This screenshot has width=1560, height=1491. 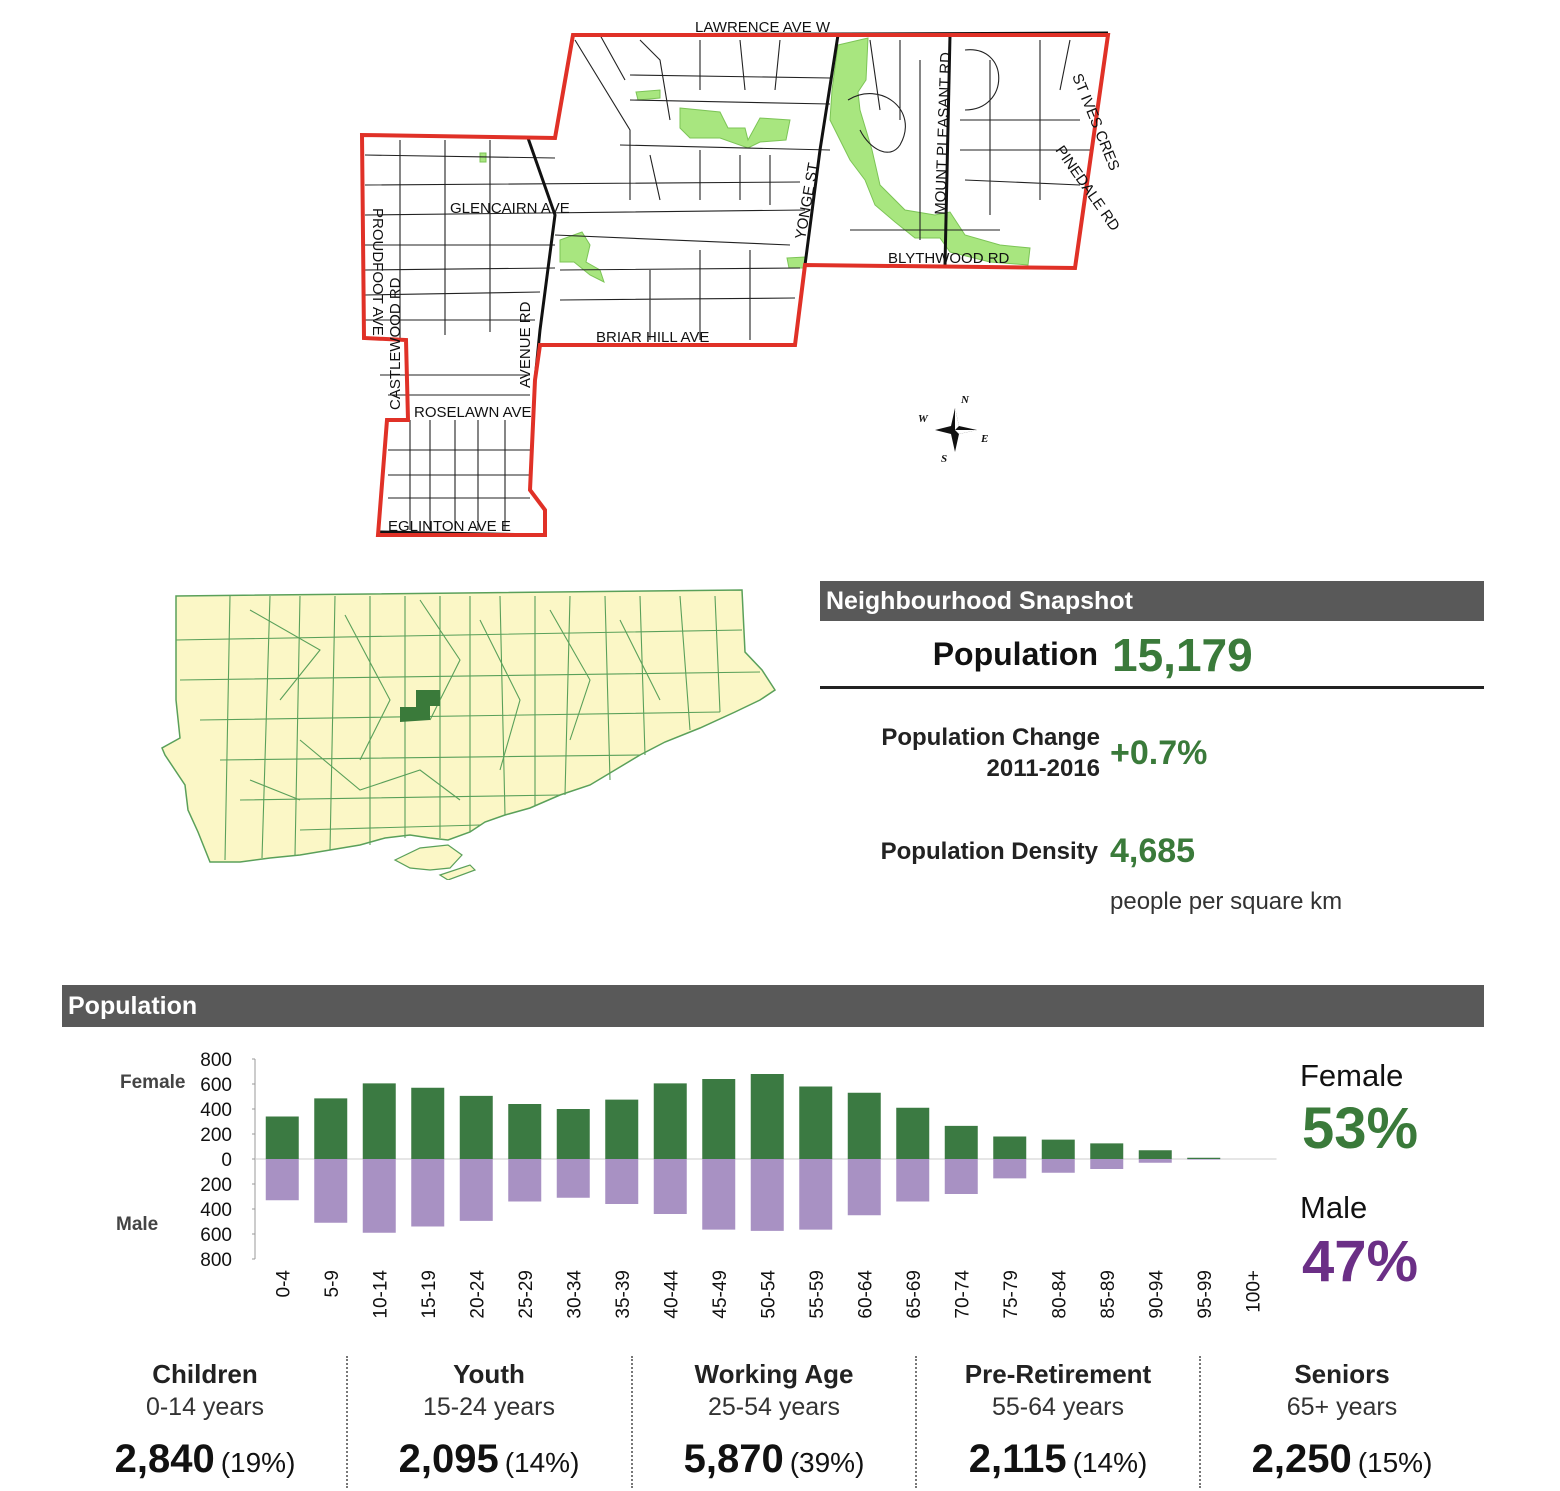 I want to click on x-tick-label: 60-64, so click(x=865, y=1294).